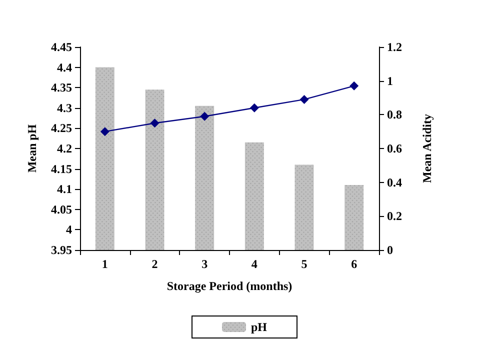  Describe the element at coordinates (205, 264) in the screenshot. I see `x-tick-label: 3` at that location.